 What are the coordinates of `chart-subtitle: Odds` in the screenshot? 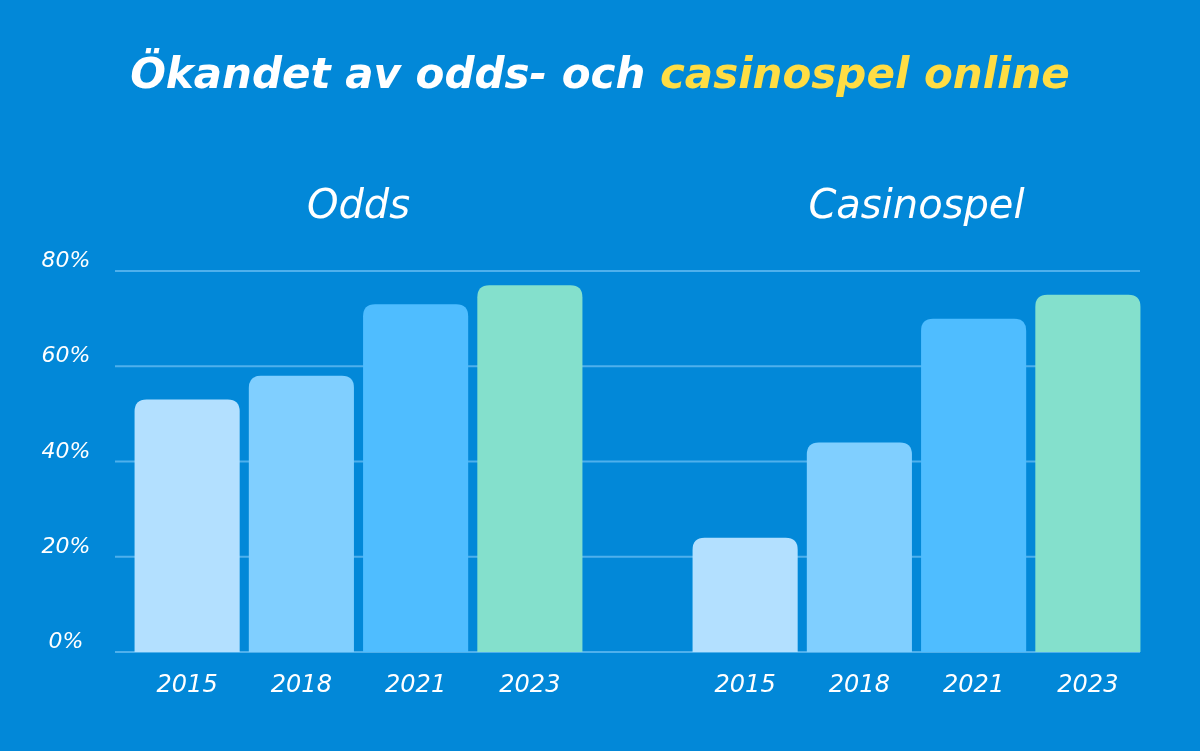 It's located at (358, 204).